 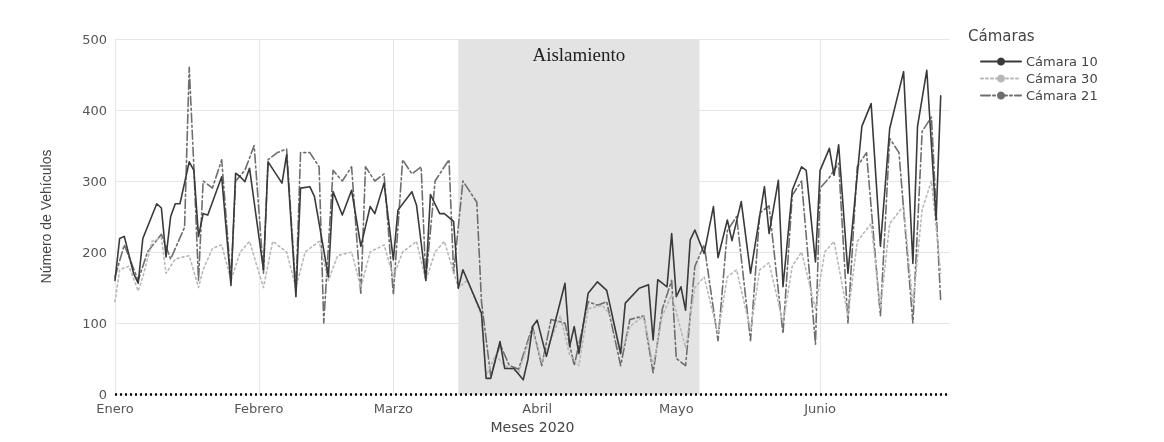 I want to click on x-tick-label: Marzo, so click(x=393, y=408).